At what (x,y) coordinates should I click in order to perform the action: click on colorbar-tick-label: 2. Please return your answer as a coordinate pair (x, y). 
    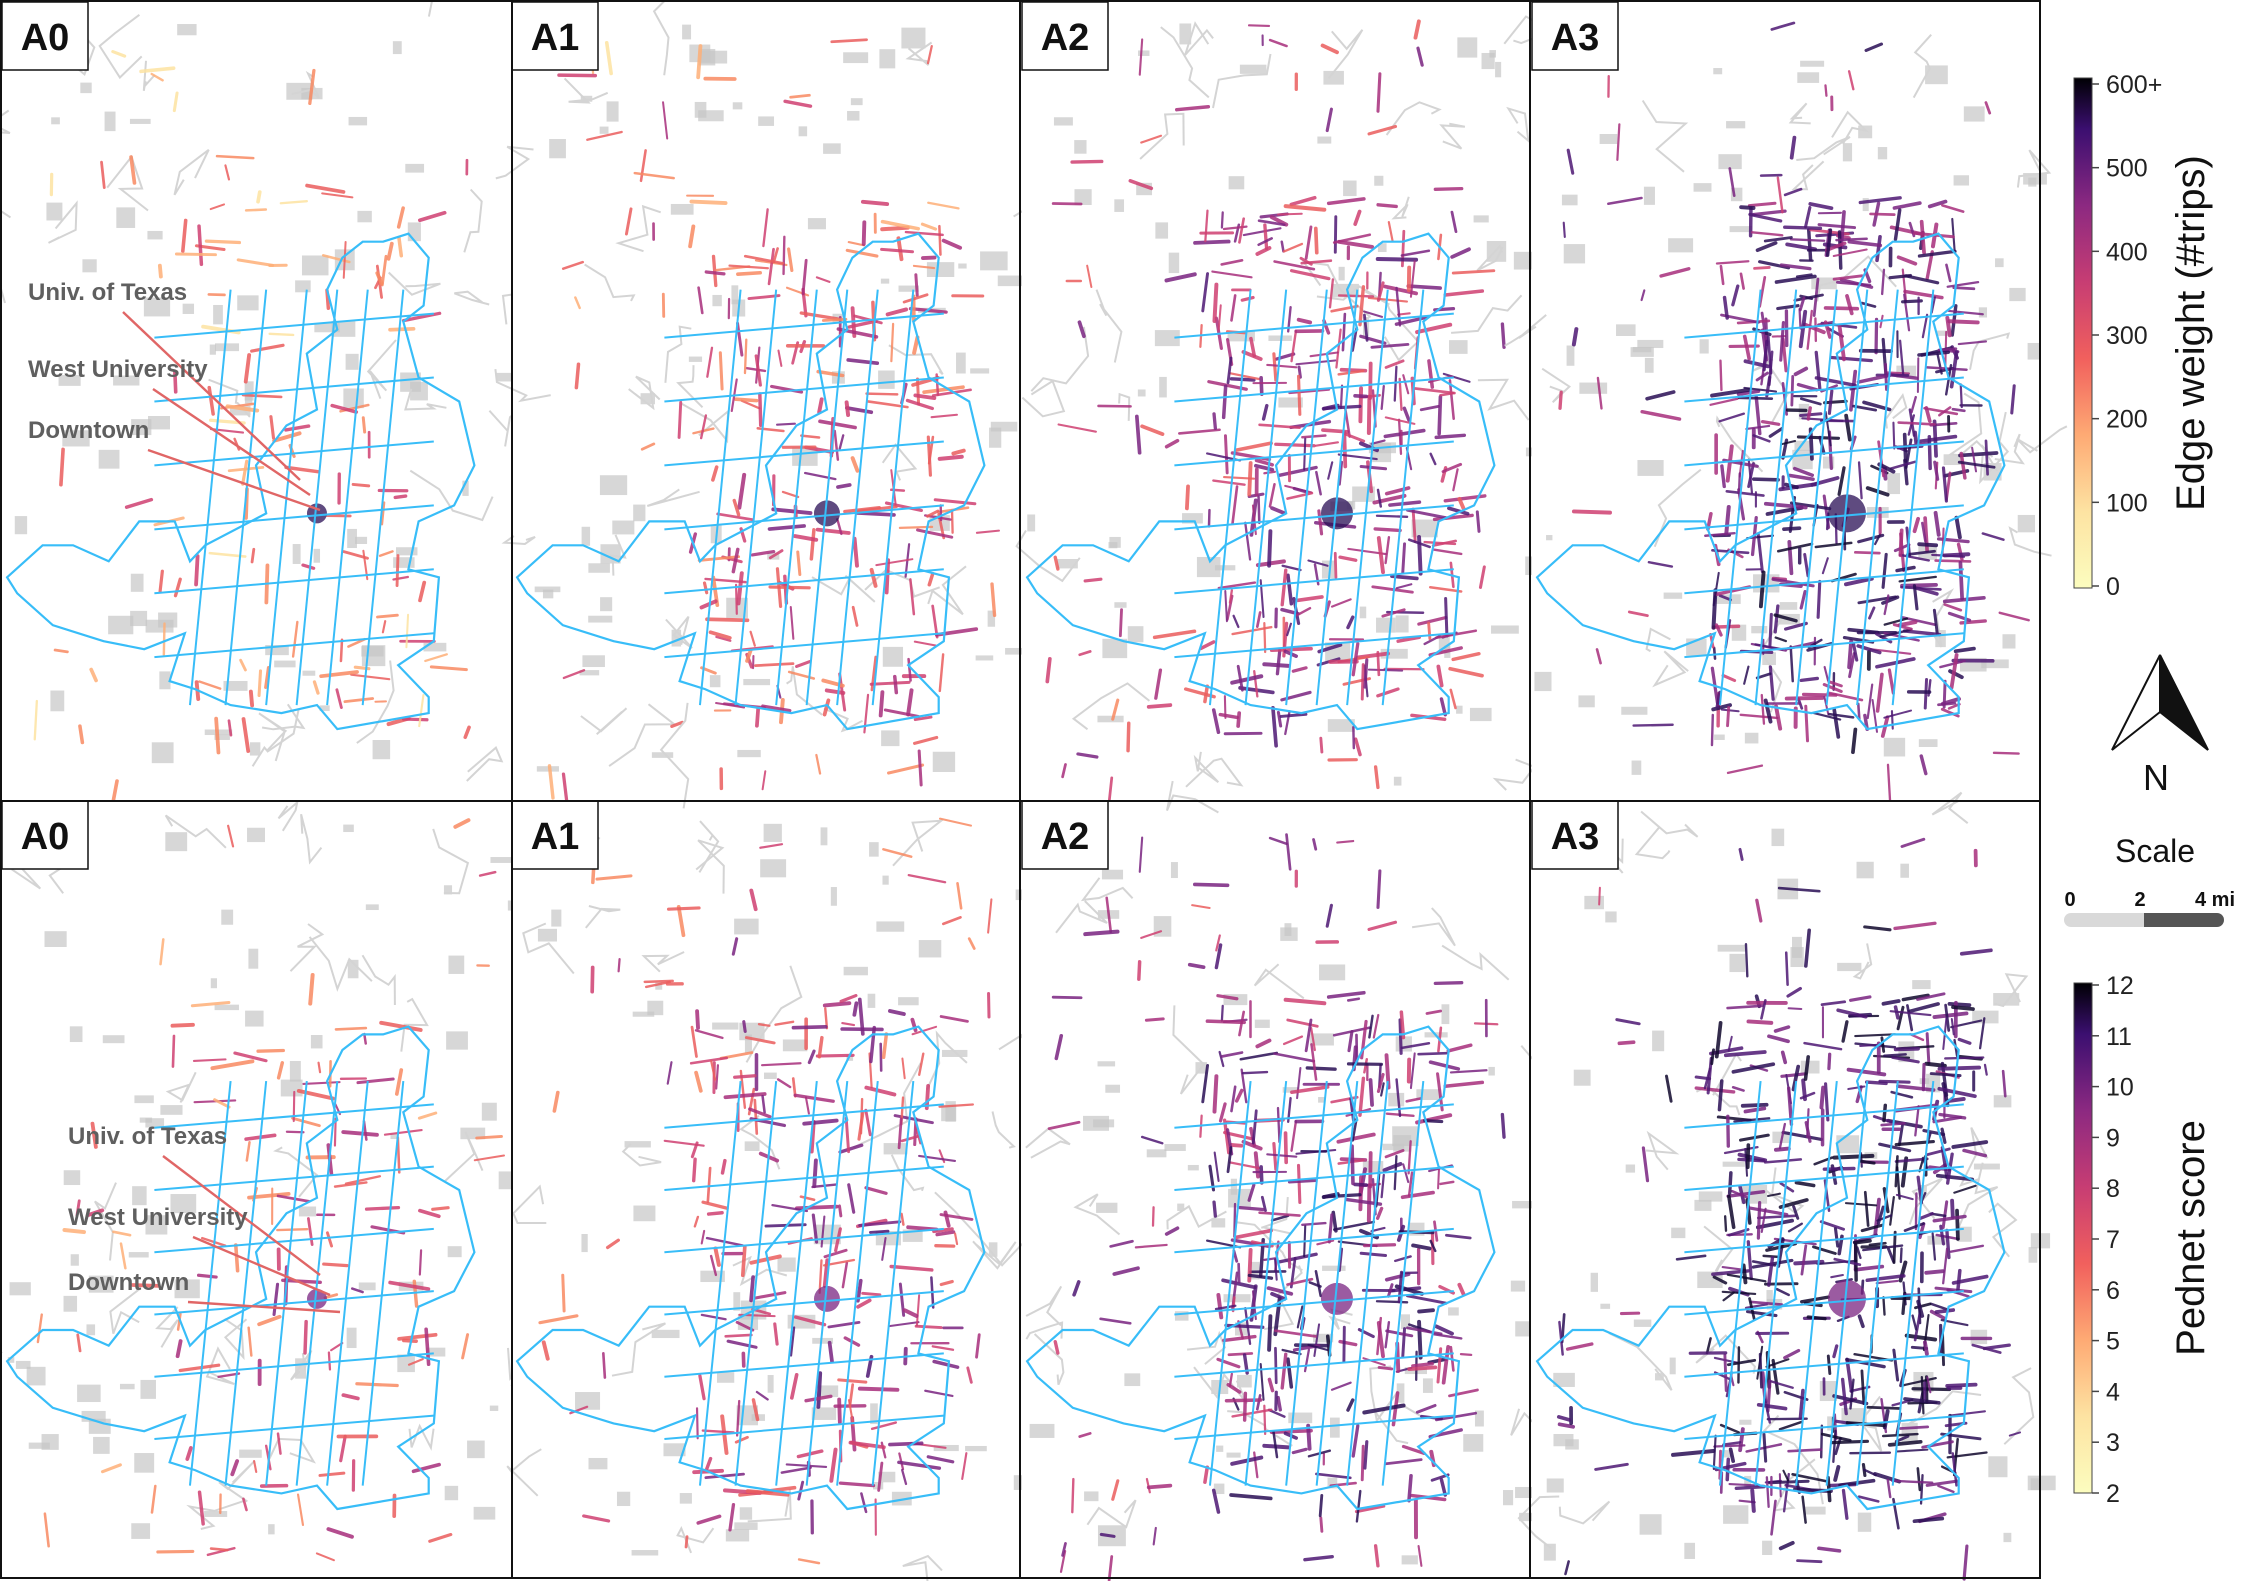
    Looking at the image, I should click on (2113, 1494).